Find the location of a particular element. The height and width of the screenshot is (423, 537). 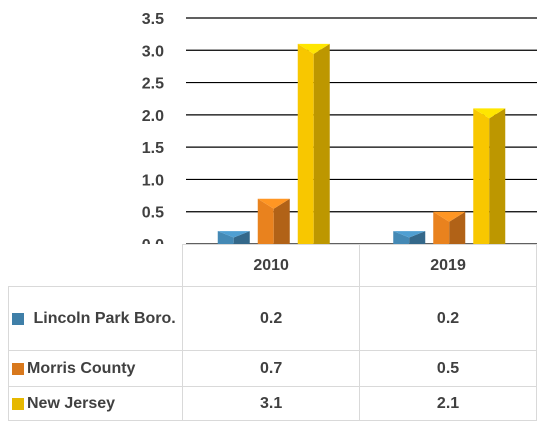

table-cell: 2.1 is located at coordinates (448, 403).